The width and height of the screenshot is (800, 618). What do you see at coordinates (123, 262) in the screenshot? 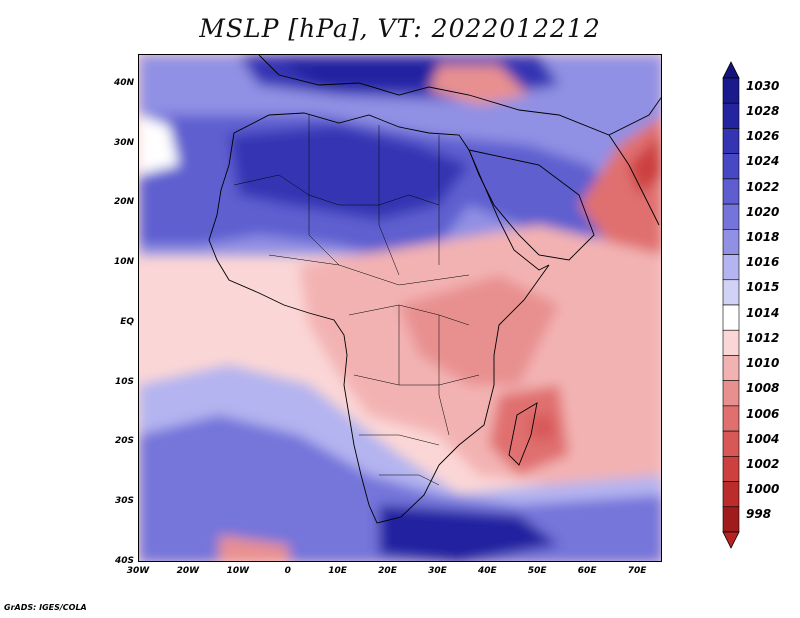
I see `lat-tick-label: 10N` at bounding box center [123, 262].